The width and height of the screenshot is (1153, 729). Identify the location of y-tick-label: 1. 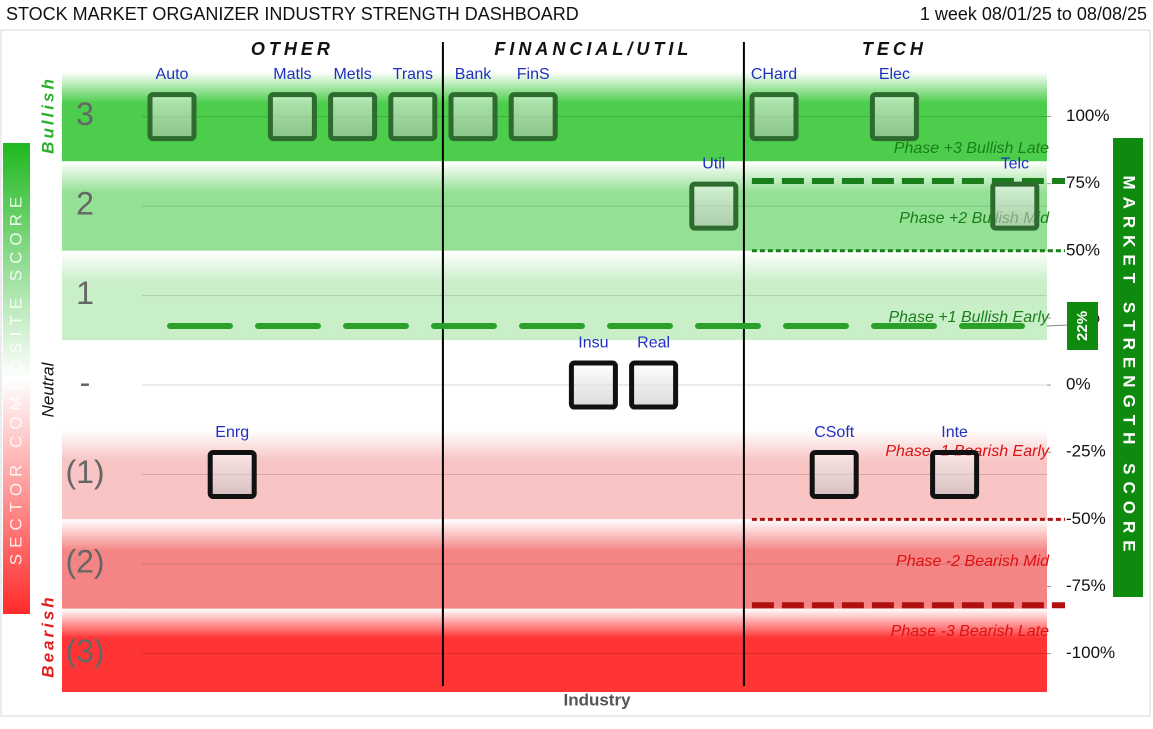
(85, 293).